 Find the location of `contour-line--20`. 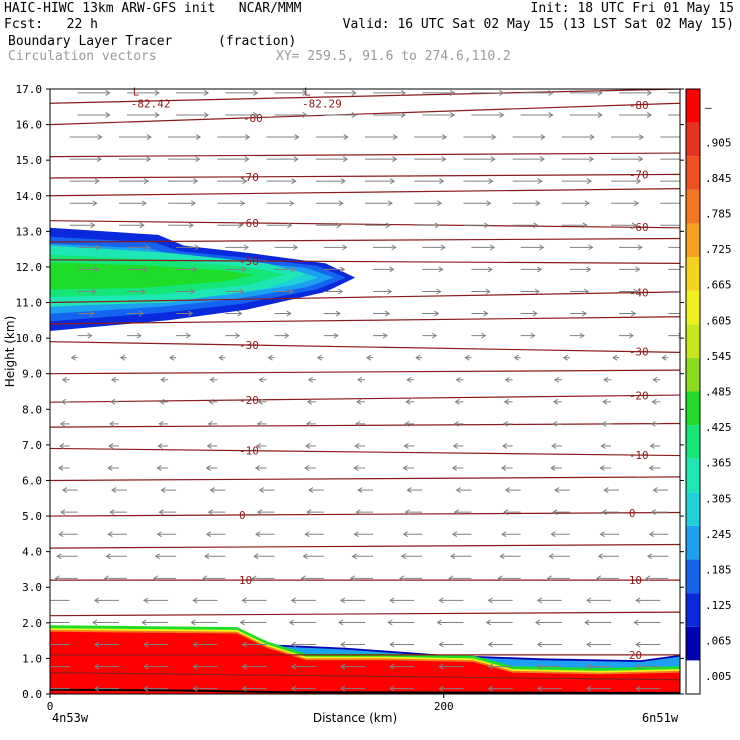

contour-line--20 is located at coordinates (365, 398).